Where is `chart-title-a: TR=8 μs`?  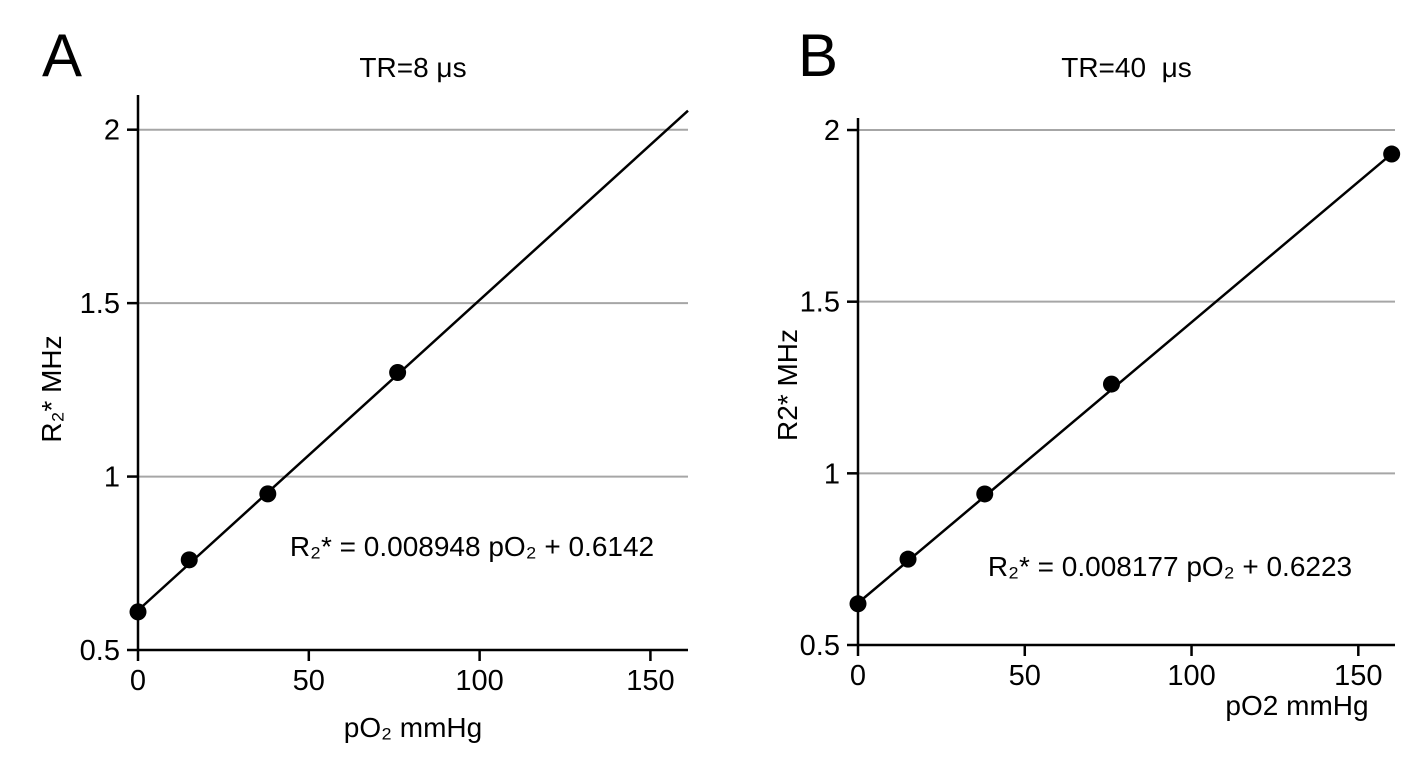
chart-title-a: TR=8 μs is located at coordinates (413, 67).